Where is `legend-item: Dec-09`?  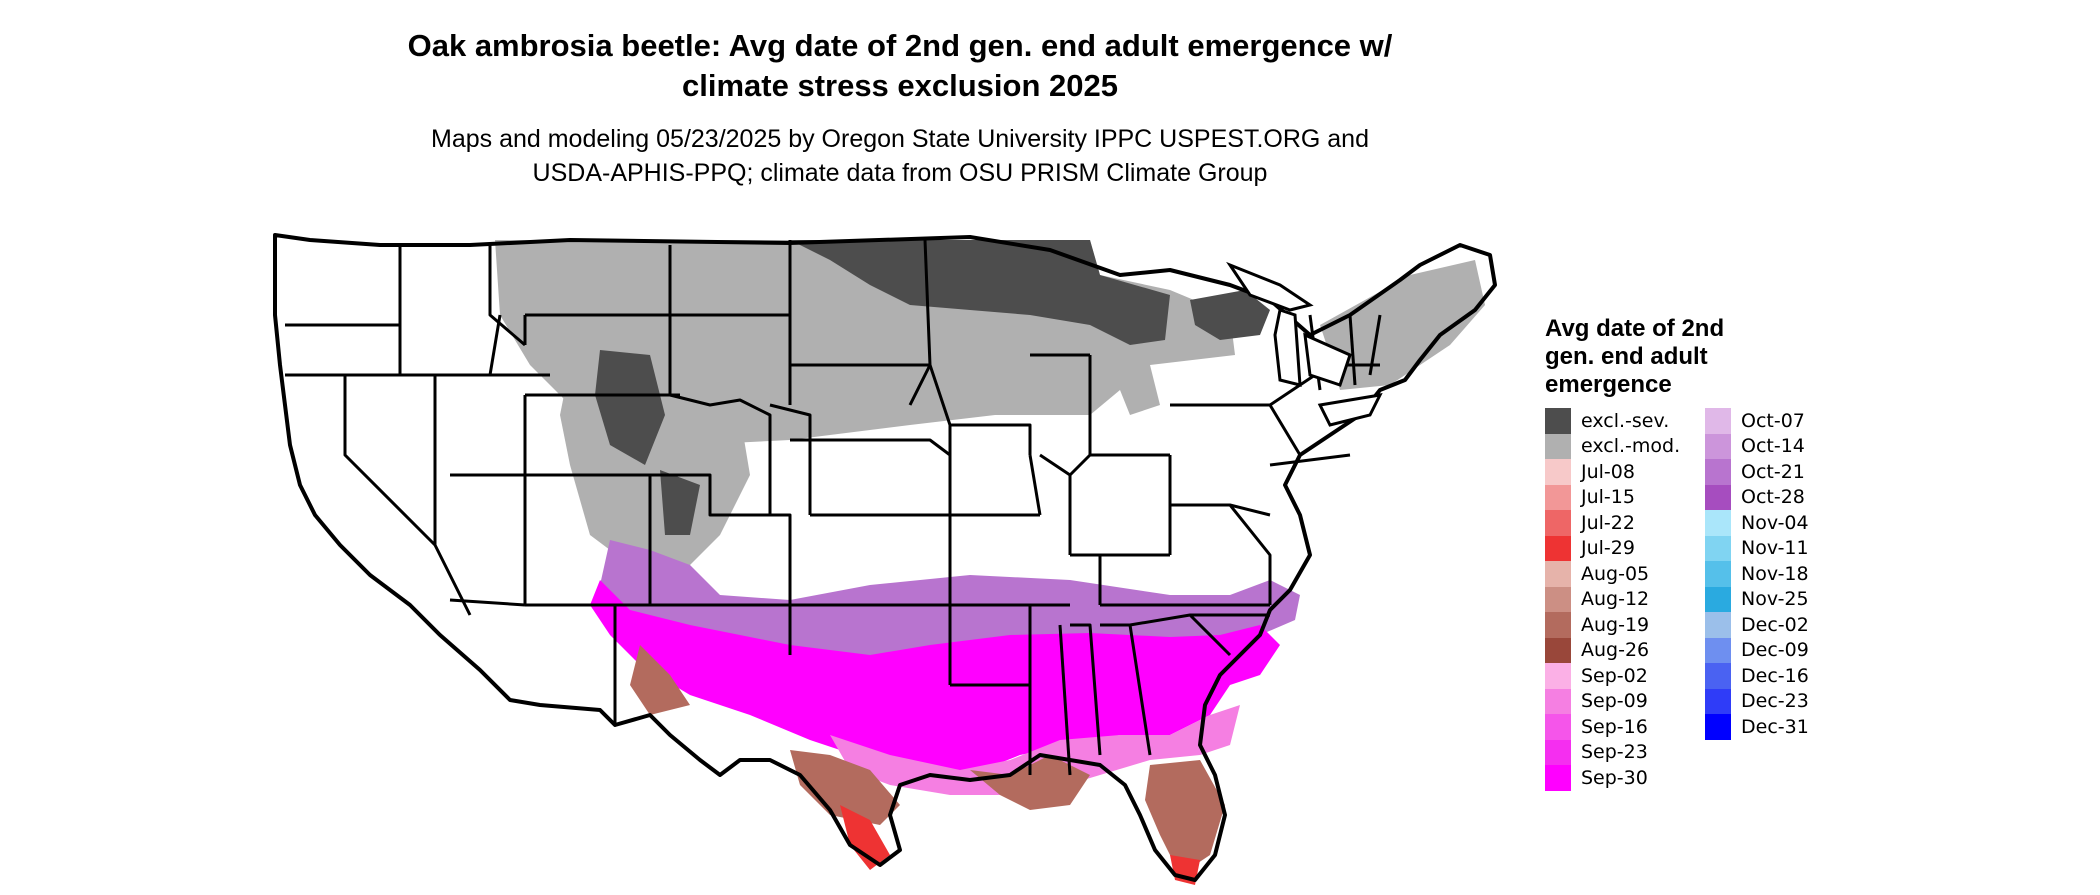
legend-item: Dec-09 is located at coordinates (1757, 650).